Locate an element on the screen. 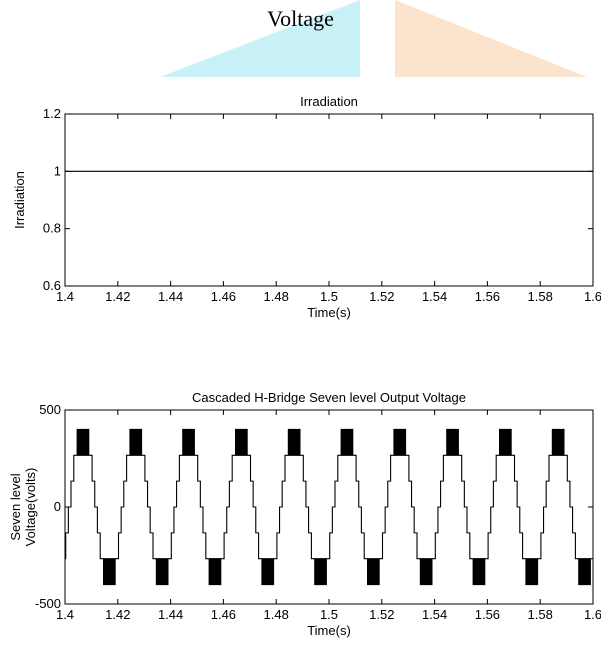 The height and width of the screenshot is (656, 601). y-tick-label: 1 is located at coordinates (57, 170).